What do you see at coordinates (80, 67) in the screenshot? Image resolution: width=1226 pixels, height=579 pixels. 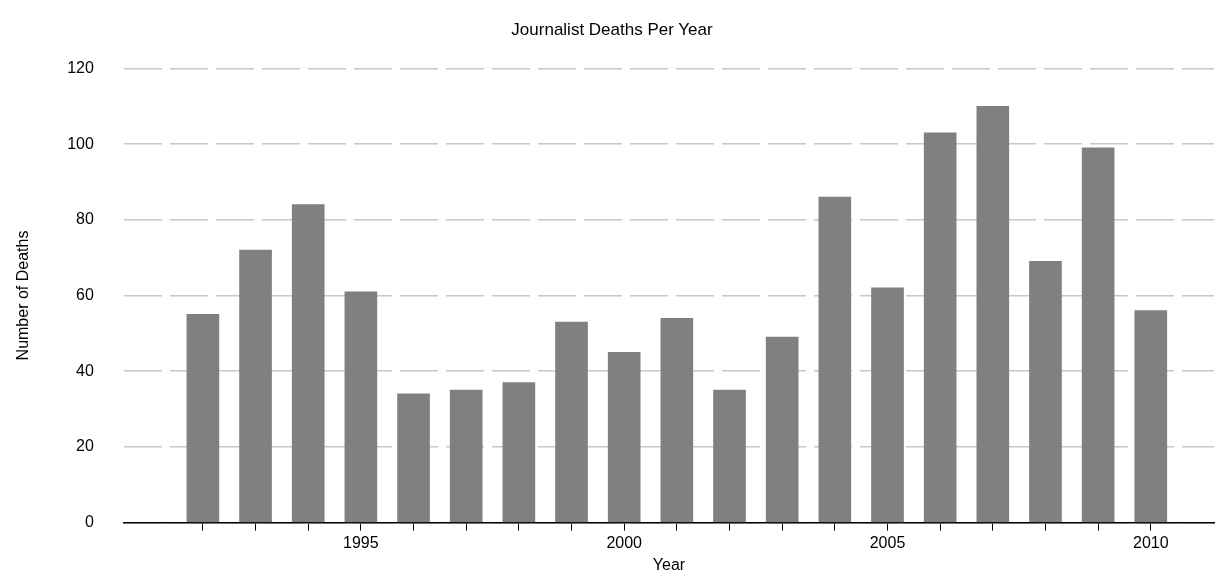 I see `y-tick-label: 120` at bounding box center [80, 67].